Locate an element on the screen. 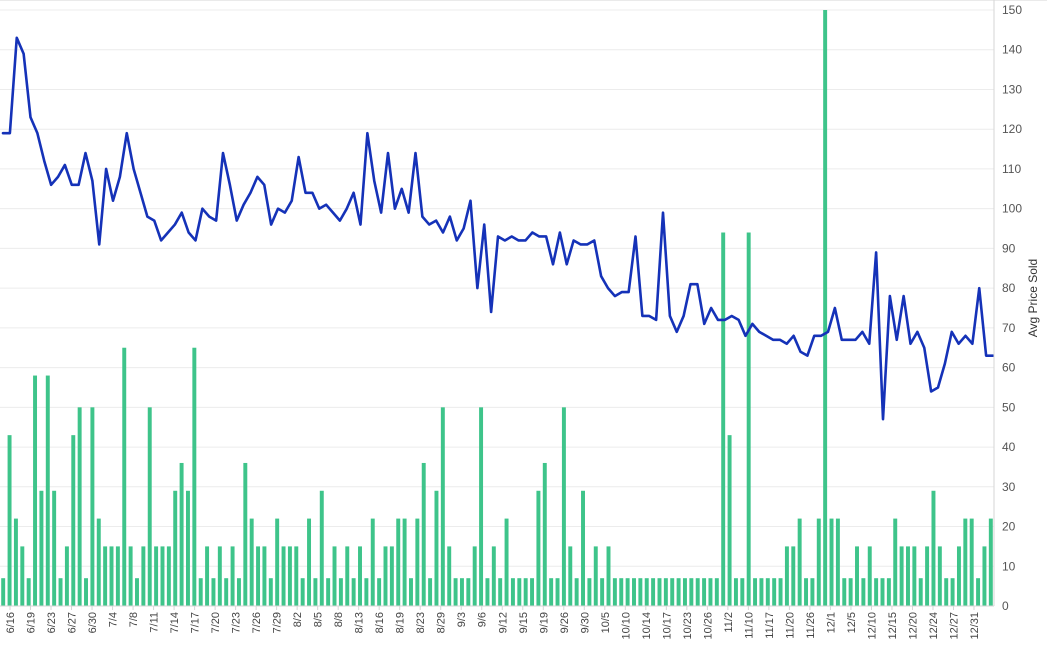  x-tick-label: 12/31 is located at coordinates (975, 626).